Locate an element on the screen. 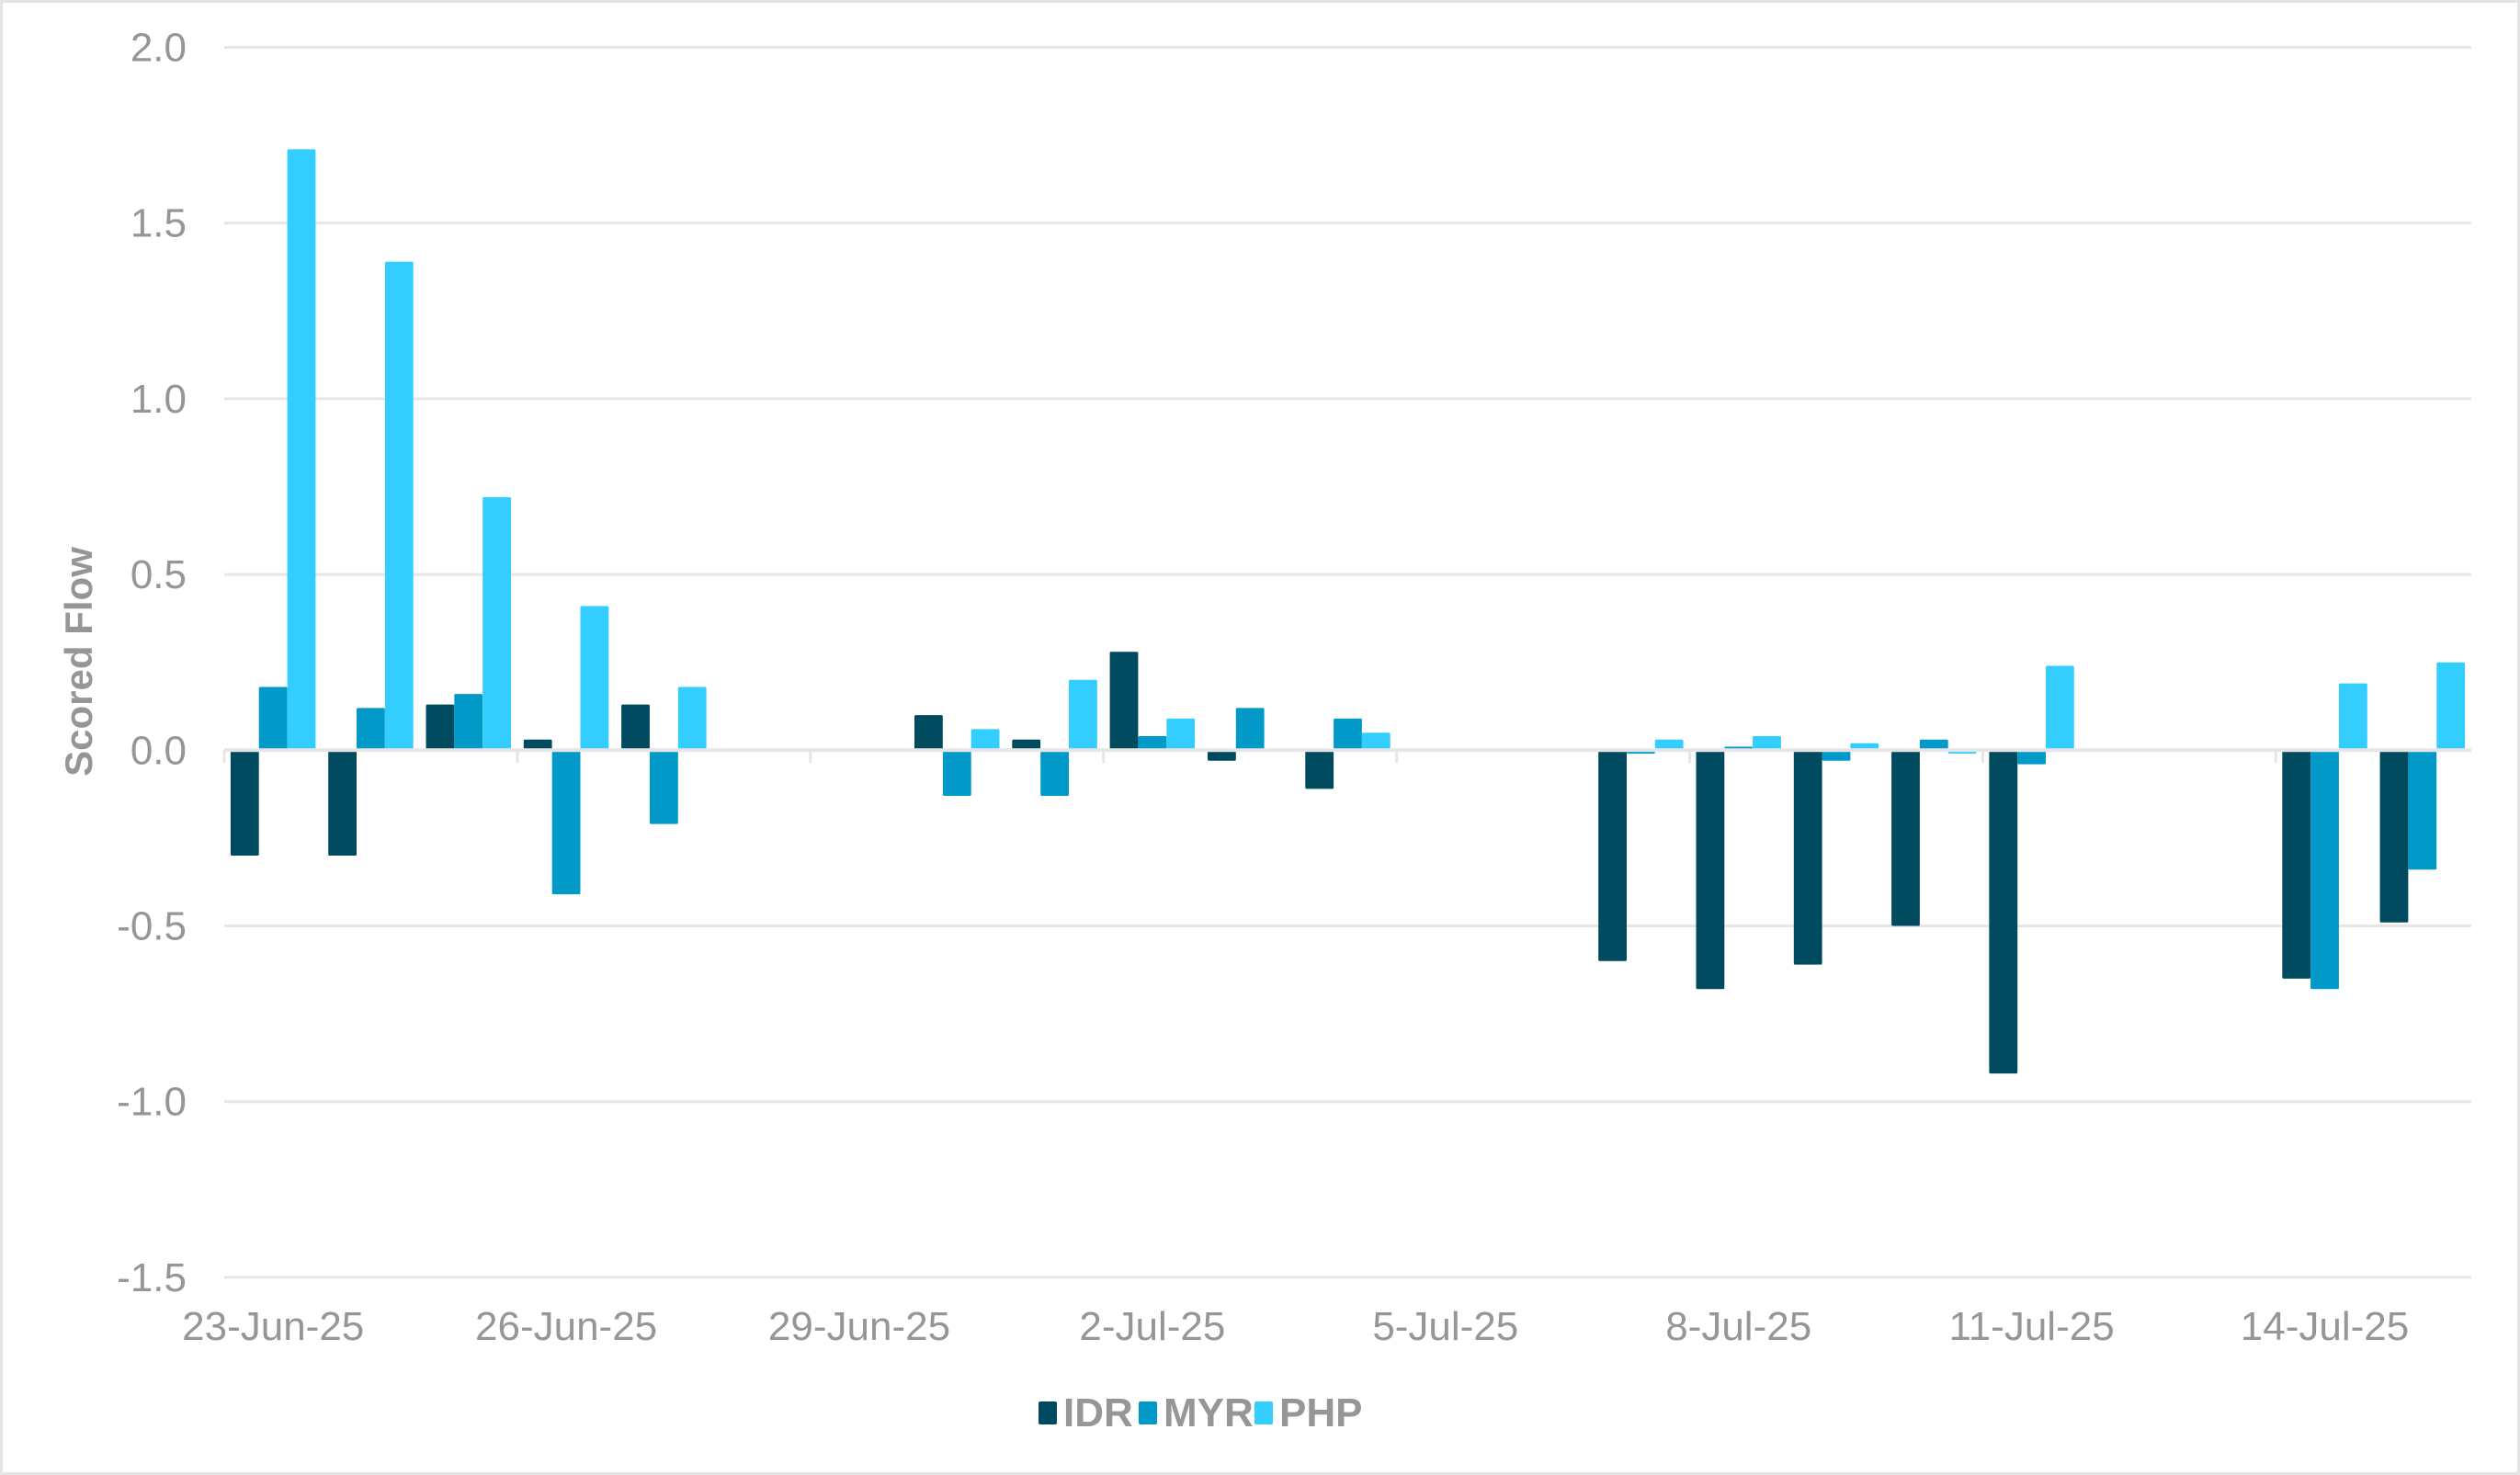 This screenshot has height=1475, width=2520. legend: IDR MYR PHP is located at coordinates (1200, 1412).